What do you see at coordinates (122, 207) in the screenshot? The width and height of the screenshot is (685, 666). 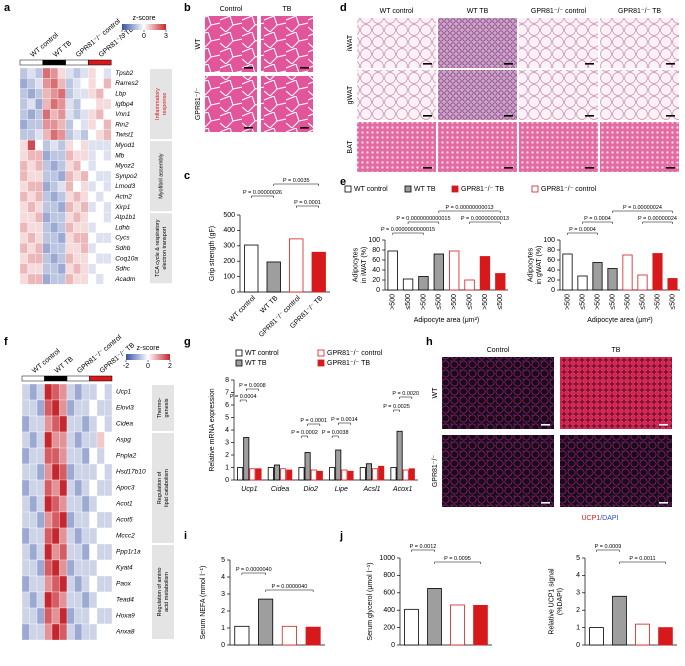 I see `gene-label: Xirp1` at bounding box center [122, 207].